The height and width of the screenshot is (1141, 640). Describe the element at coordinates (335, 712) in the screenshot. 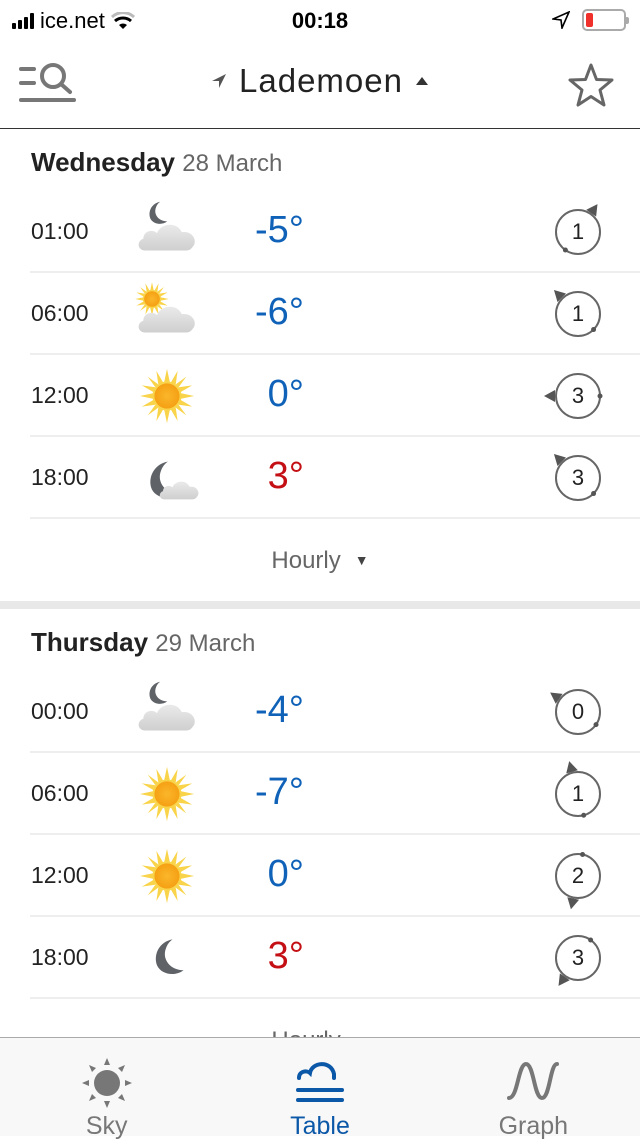

I see `forecast-row: 00:00 -4° 0` at that location.